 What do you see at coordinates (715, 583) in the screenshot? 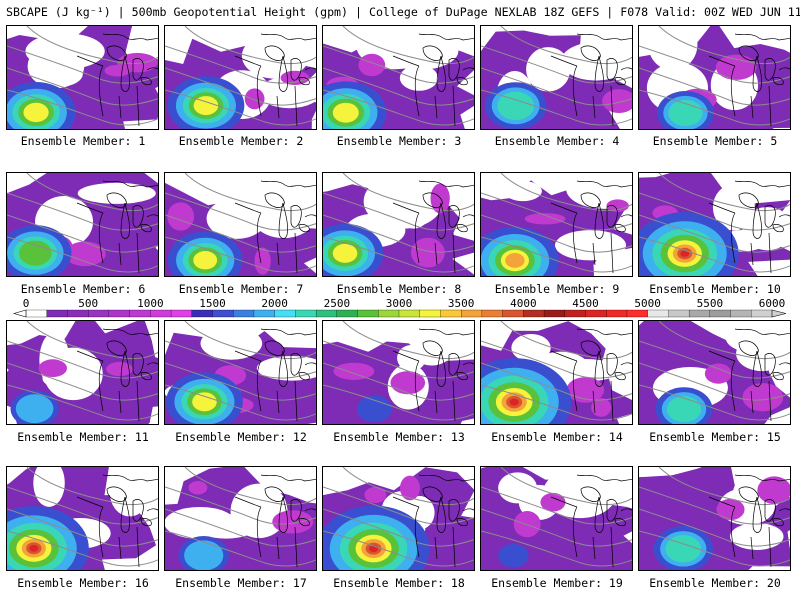
I see `member-label: Ensemble Member: 20` at bounding box center [715, 583].